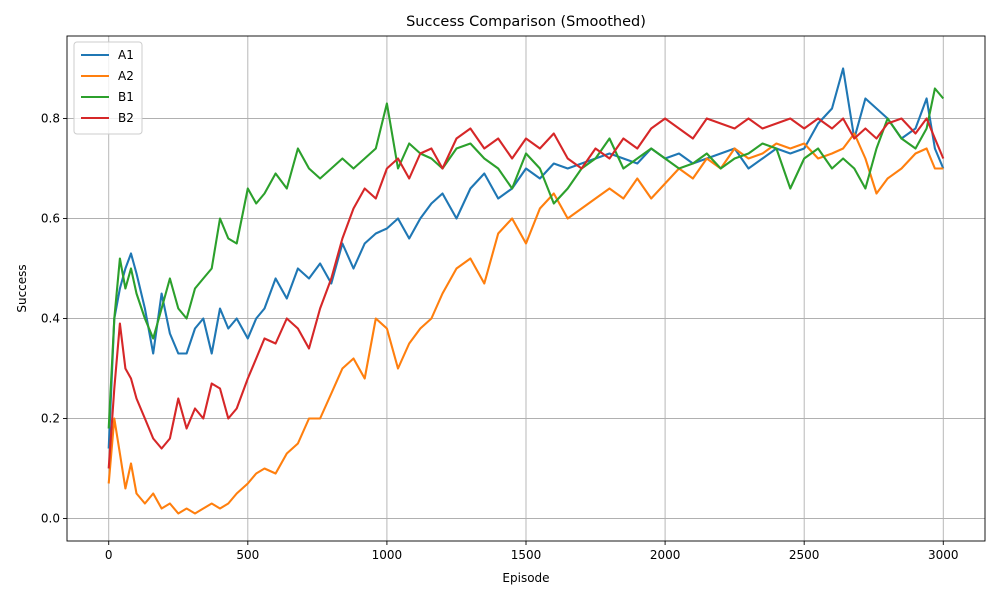 This screenshot has height=605, width=1000. What do you see at coordinates (126, 55) in the screenshot?
I see `legend-label-a1: A1` at bounding box center [126, 55].